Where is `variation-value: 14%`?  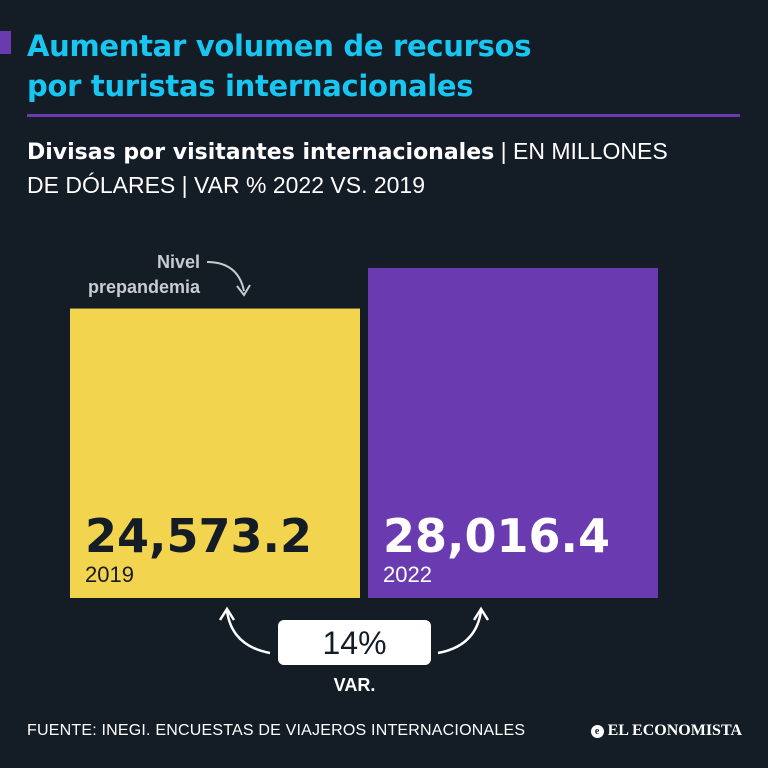
variation-value: 14% is located at coordinates (354, 643).